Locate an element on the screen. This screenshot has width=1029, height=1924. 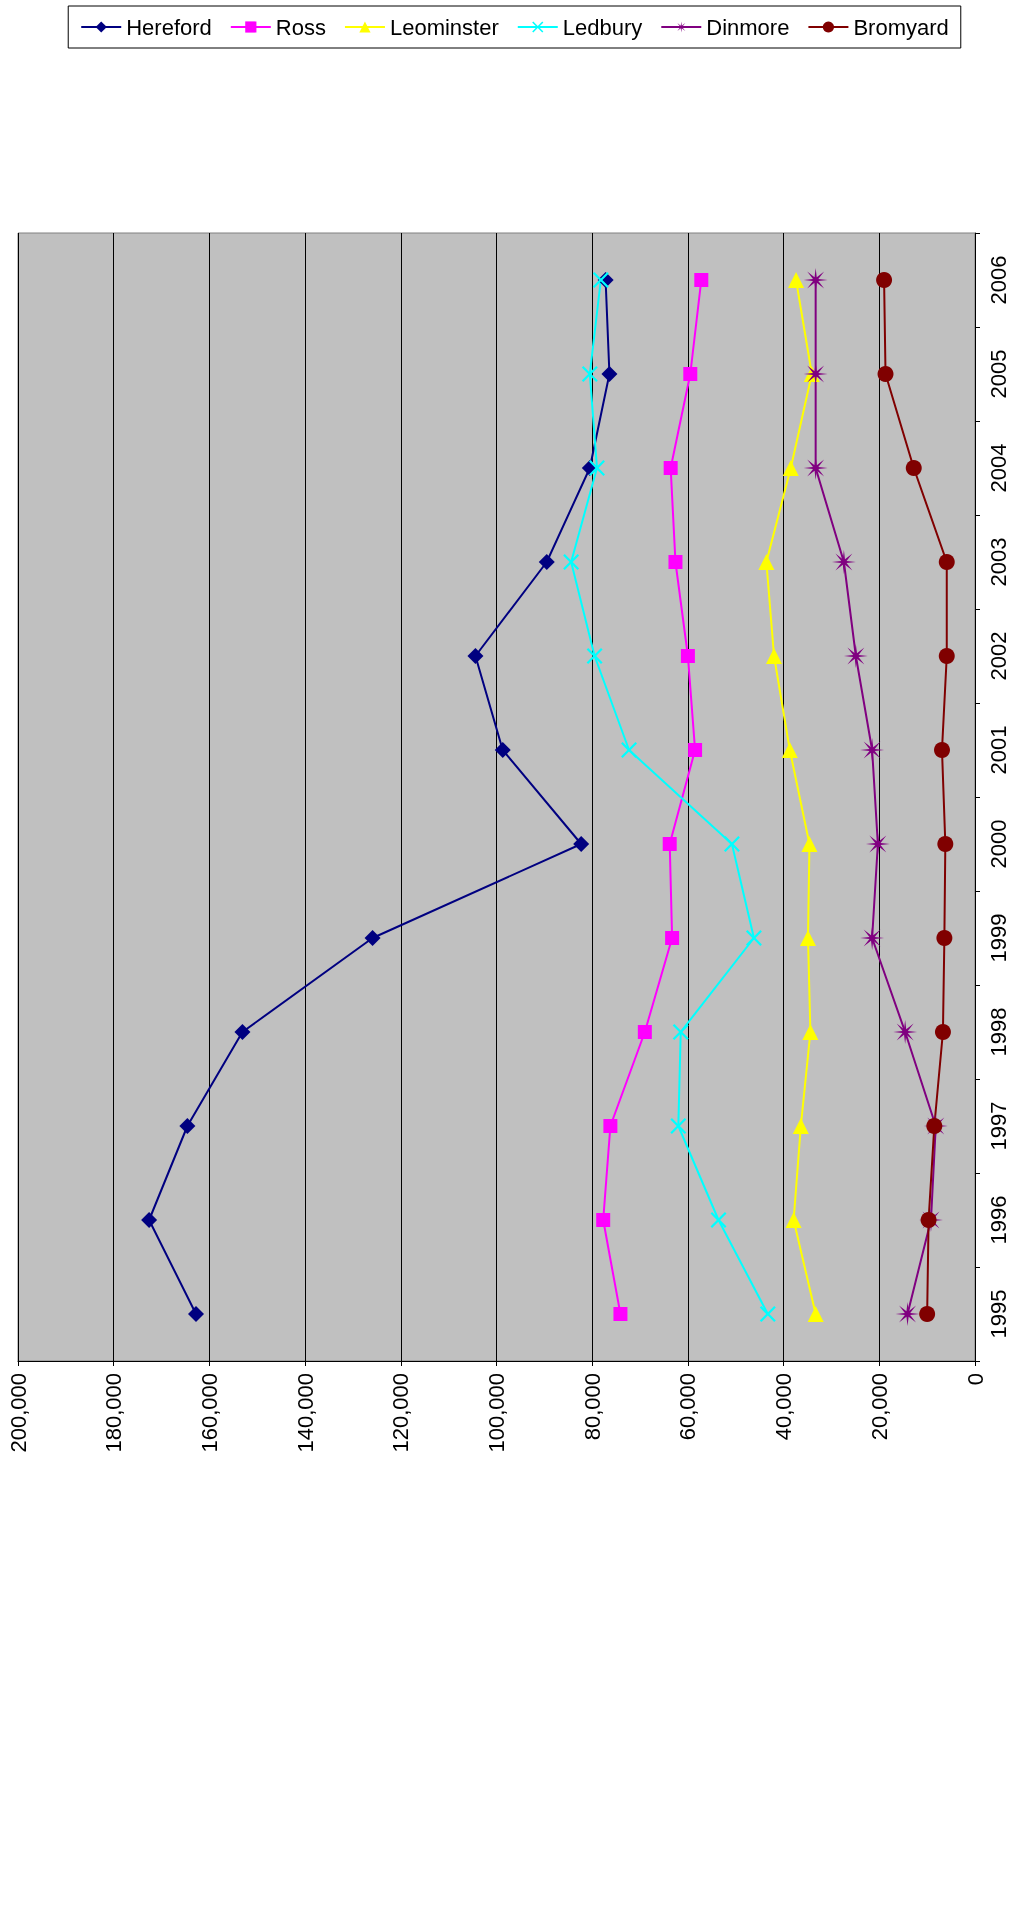
y-tick-label: 2000 is located at coordinates (998, 844).